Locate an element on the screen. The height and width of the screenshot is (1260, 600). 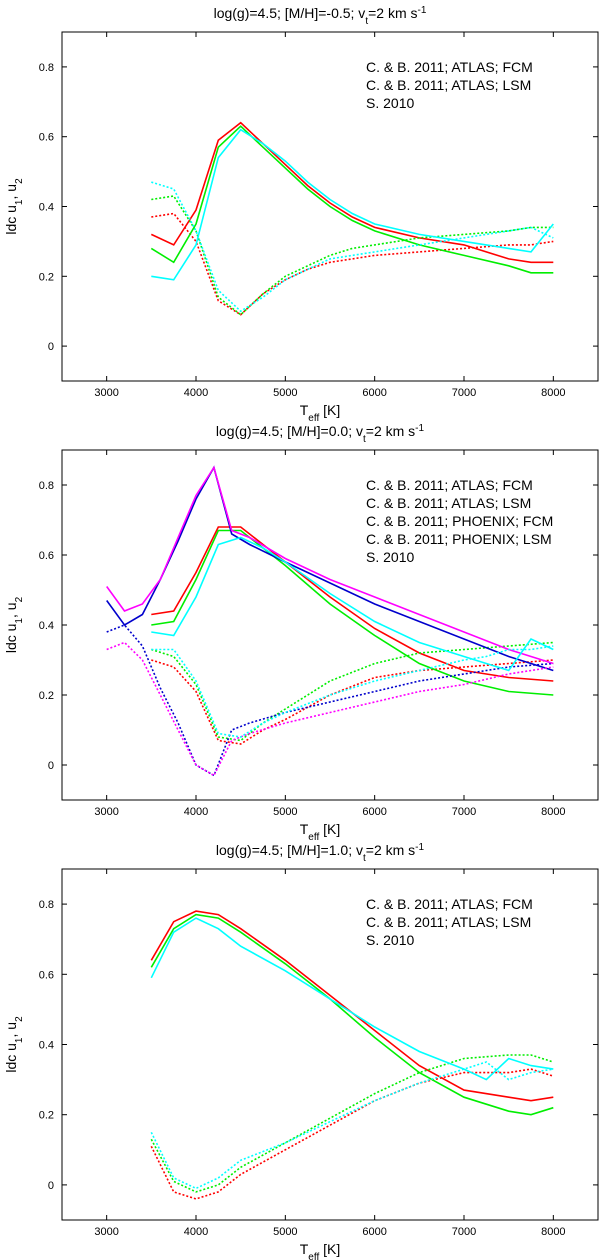
chart-title: log(g)=4.5; [M/H]=1.0; vt=2 km s-1 is located at coordinates (320, 853).